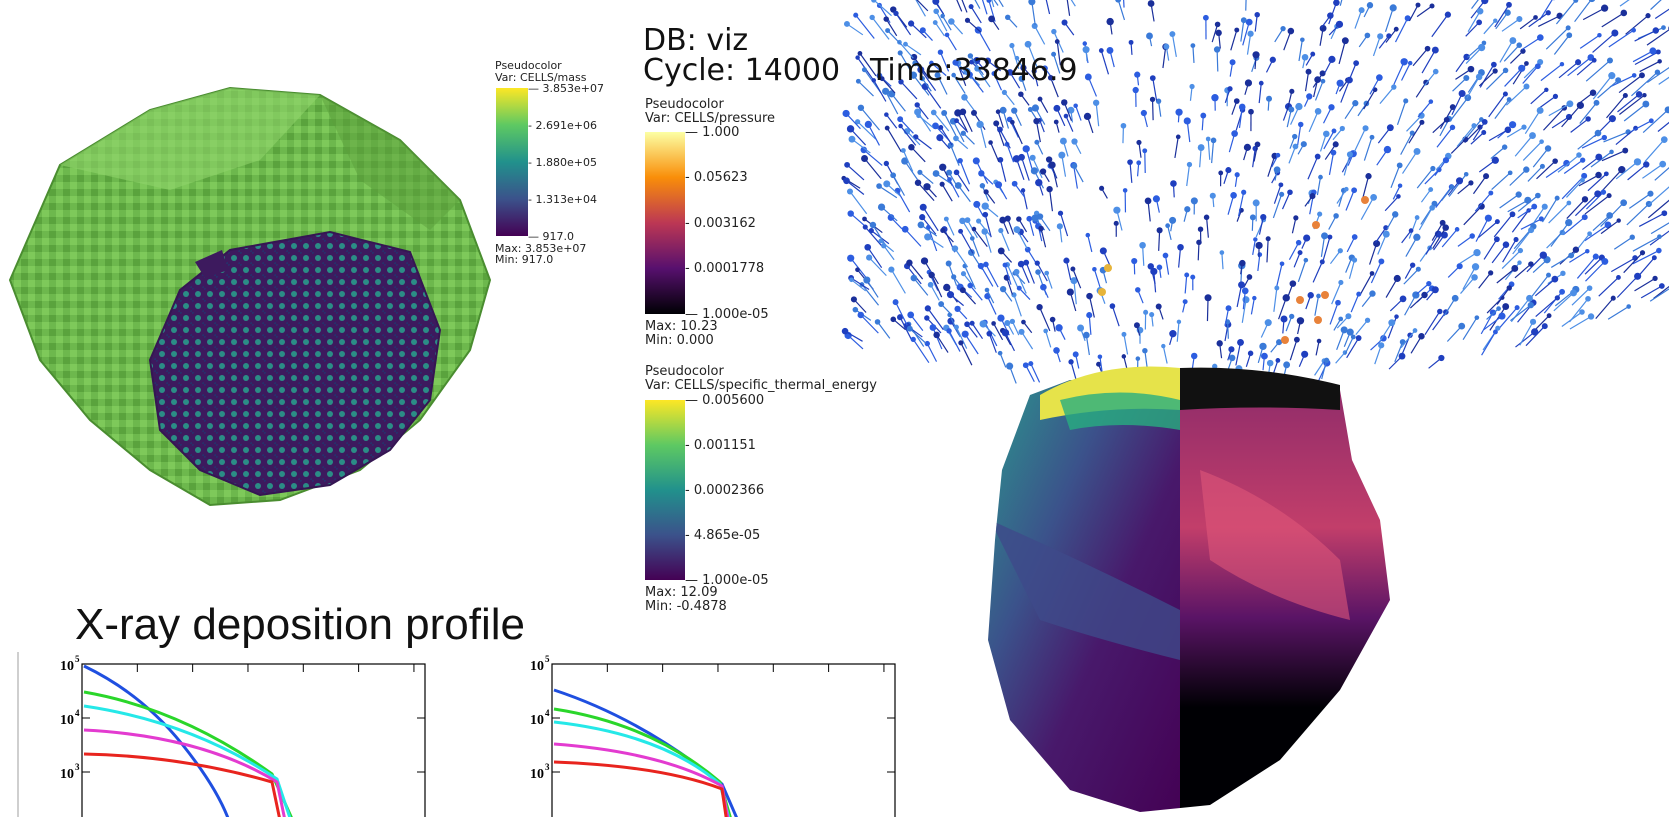  I want to click on energy-tick-1: 0.001151, so click(724, 445).